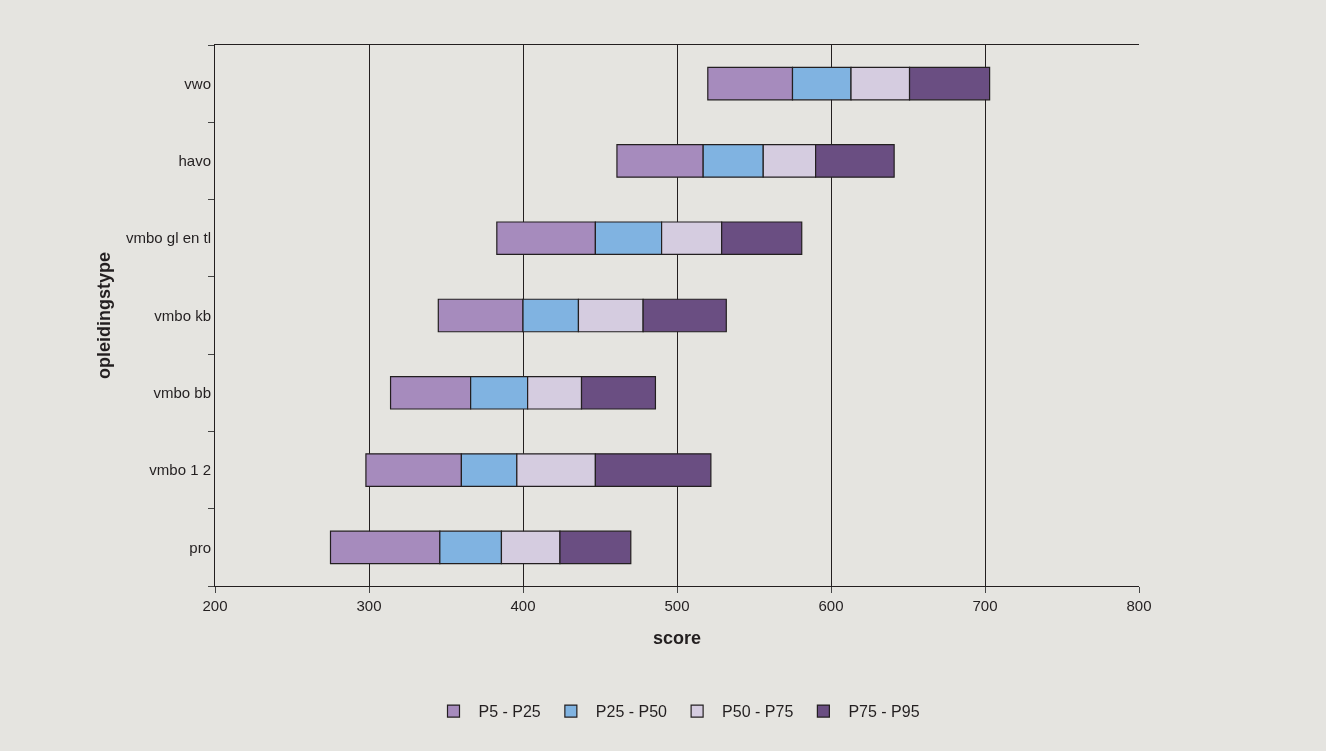 This screenshot has width=1326, height=751. I want to click on y-tick-label: vmbo bb, so click(182, 393).